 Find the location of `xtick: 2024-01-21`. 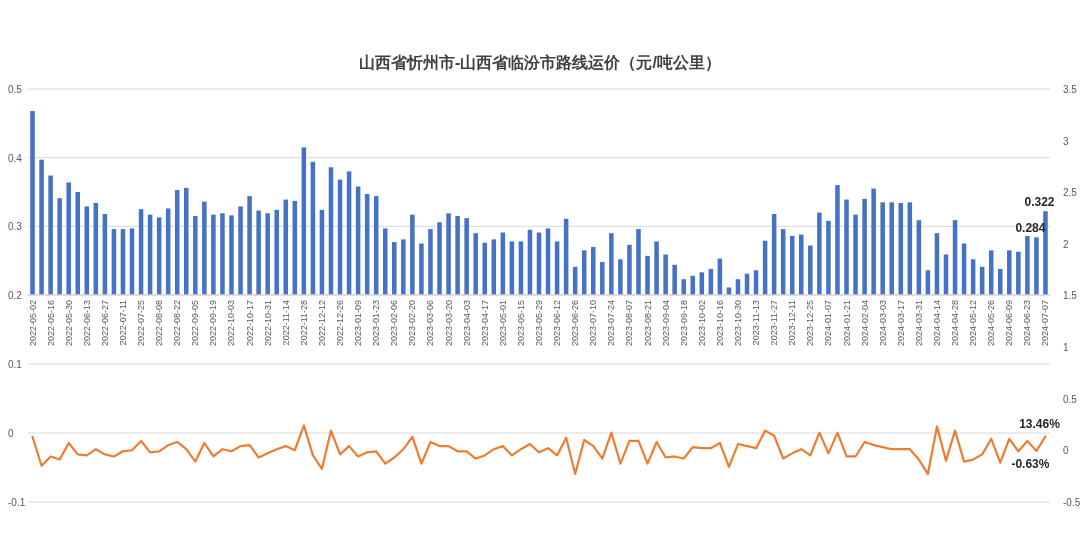

xtick: 2024-01-21 is located at coordinates (846, 323).